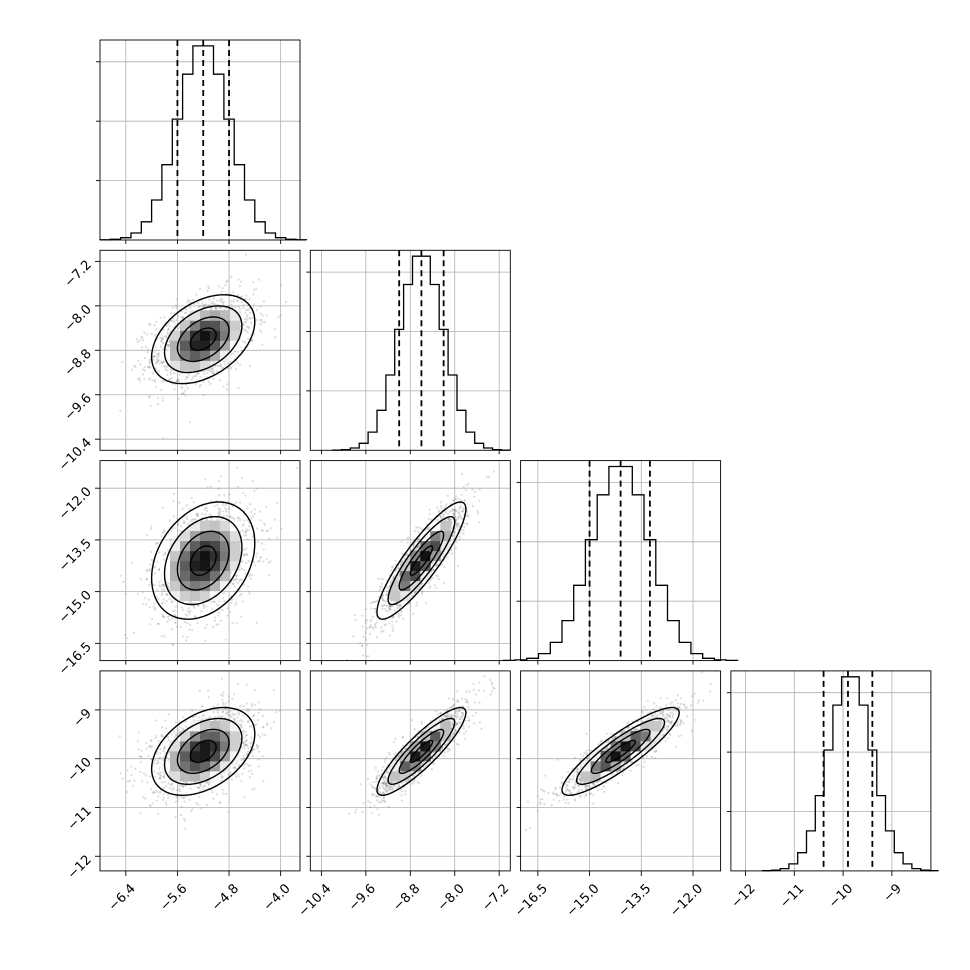 The height and width of the screenshot is (970, 970). Describe the element at coordinates (277, 897) in the screenshot. I see `x-tick-label: −4.0` at that location.